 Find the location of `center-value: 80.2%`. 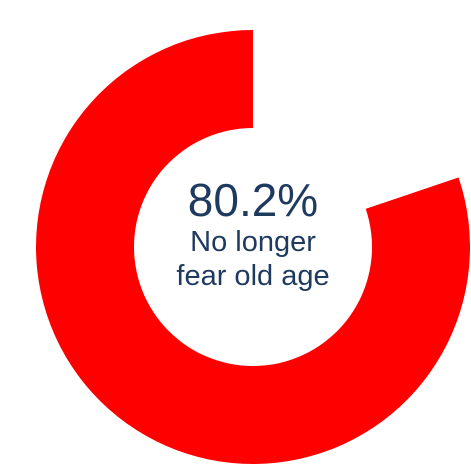

center-value: 80.2% is located at coordinates (253, 200).